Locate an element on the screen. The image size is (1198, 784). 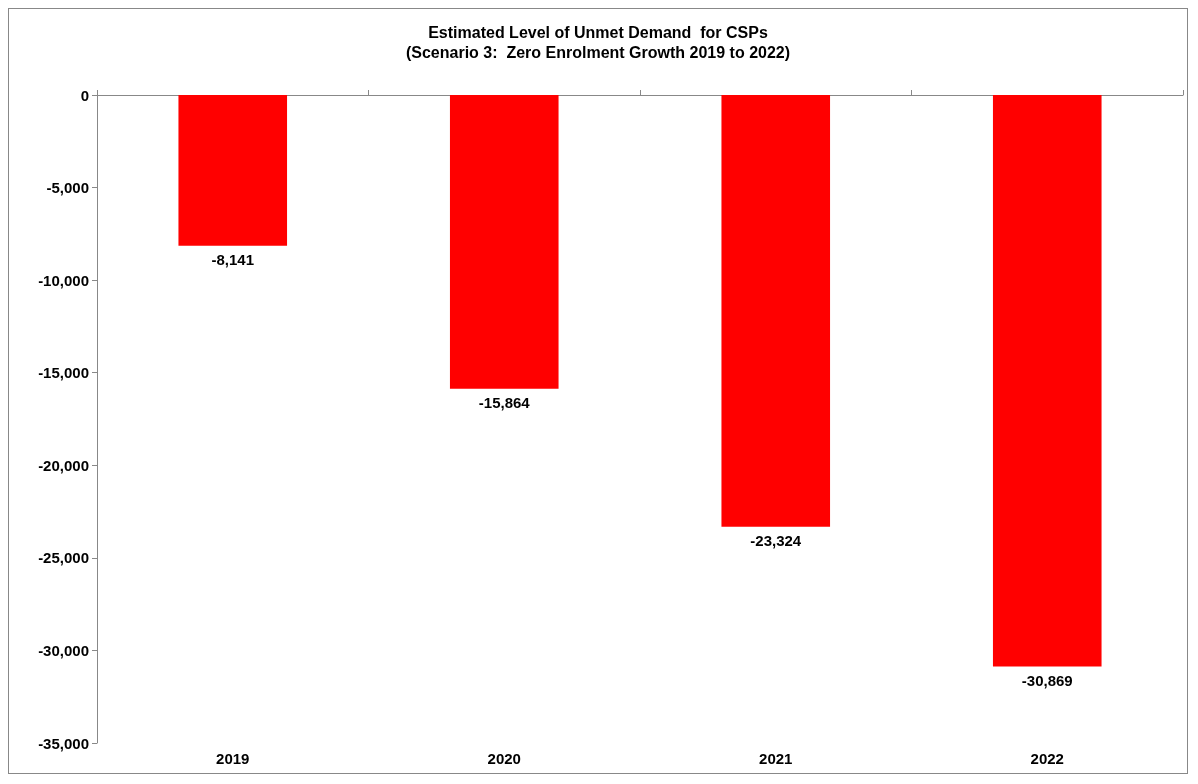
x-tick-label: 2021 is located at coordinates (776, 758).